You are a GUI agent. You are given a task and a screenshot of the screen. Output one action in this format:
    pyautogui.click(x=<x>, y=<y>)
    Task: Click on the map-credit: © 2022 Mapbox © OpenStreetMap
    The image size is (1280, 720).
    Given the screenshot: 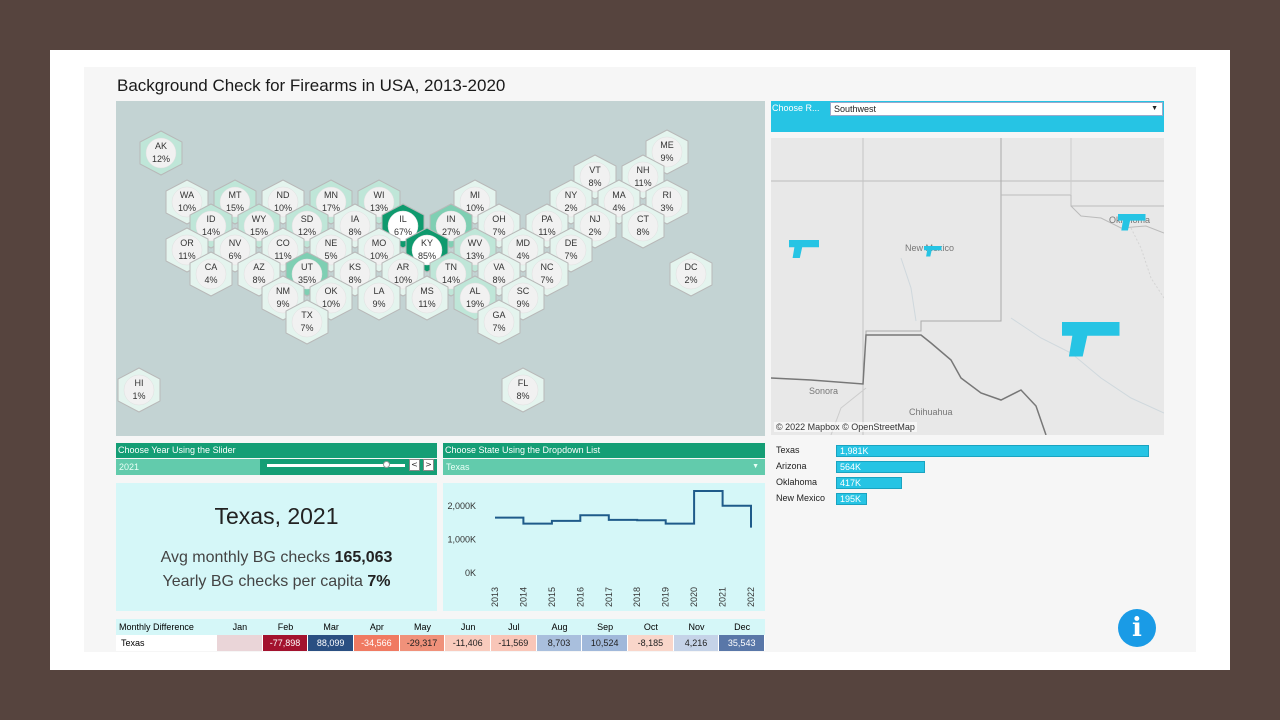 What is the action you would take?
    pyautogui.click(x=845, y=427)
    